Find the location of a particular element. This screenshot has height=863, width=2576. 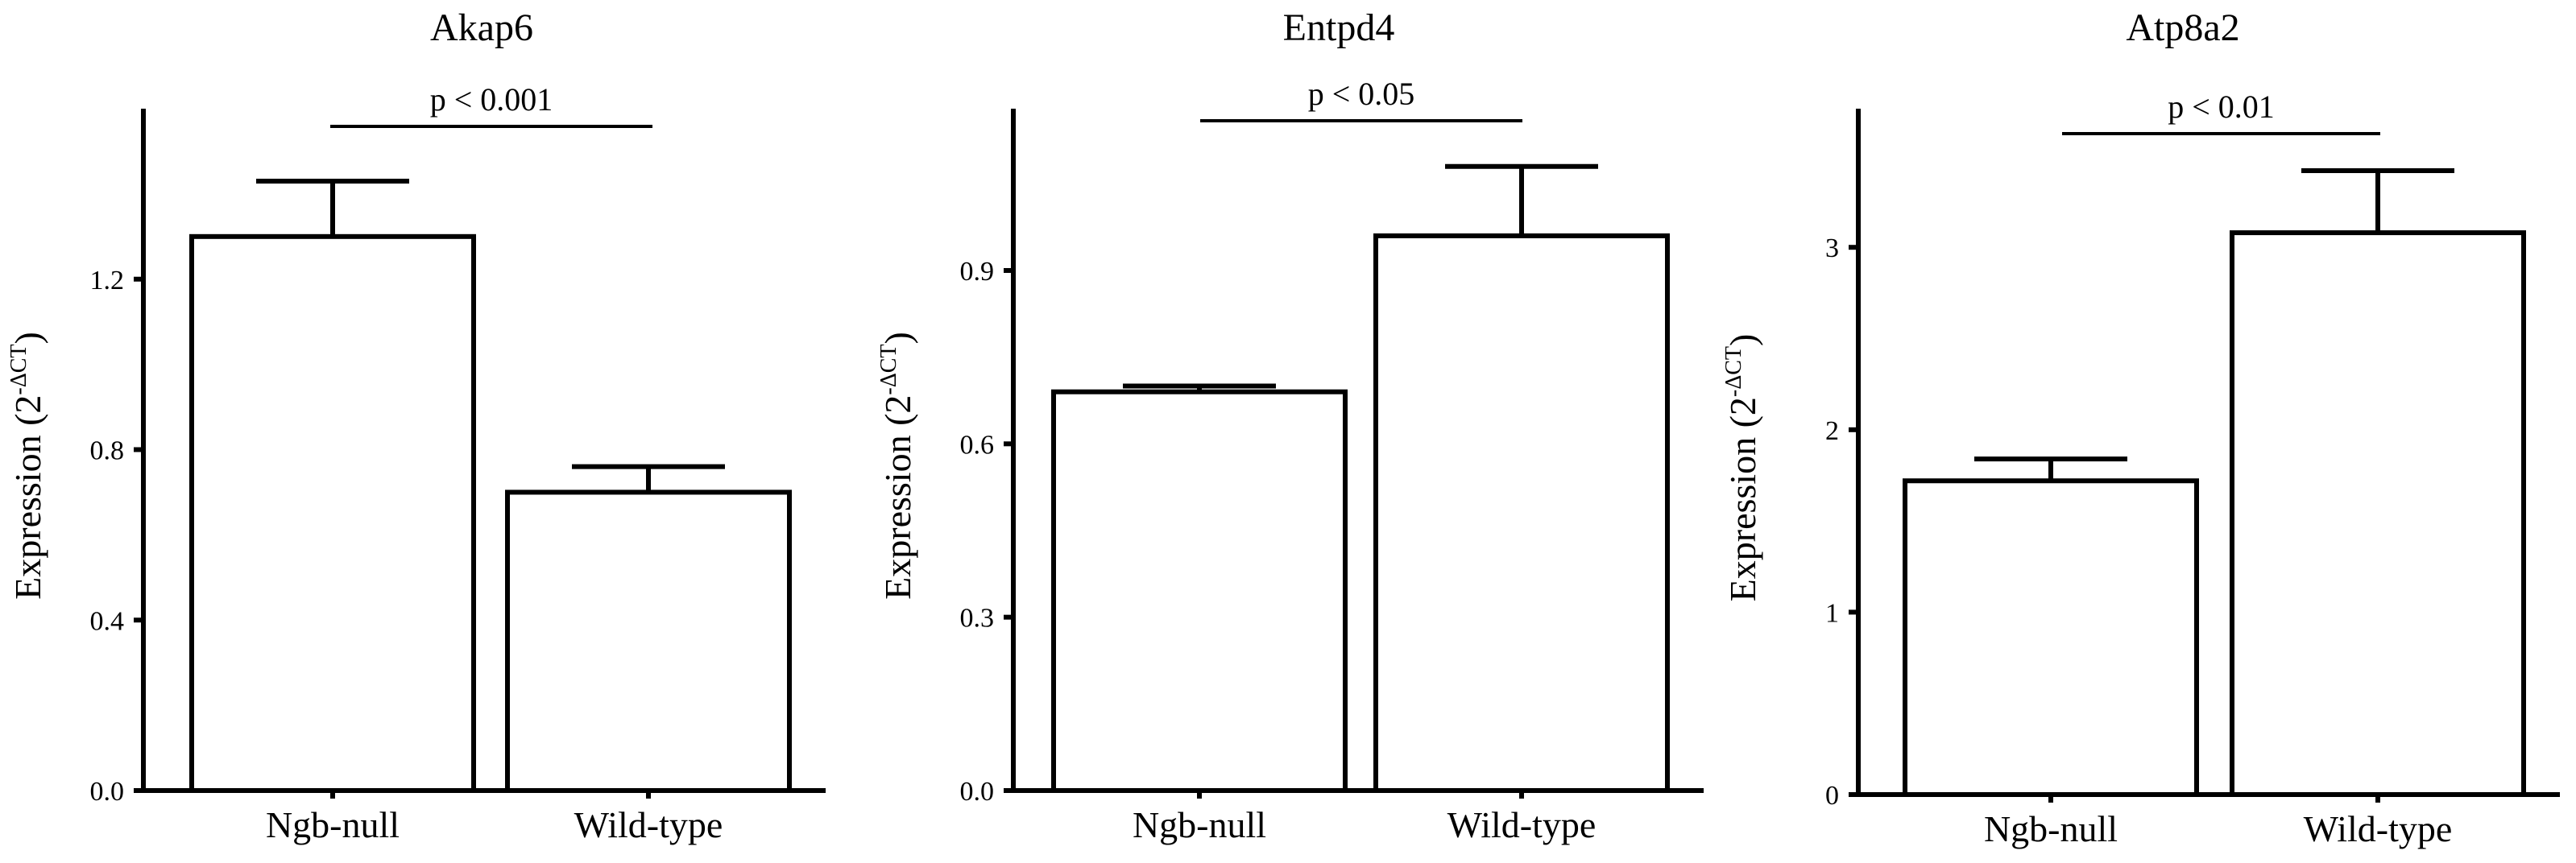

significance-label: p < 0.05 is located at coordinates (1361, 94).